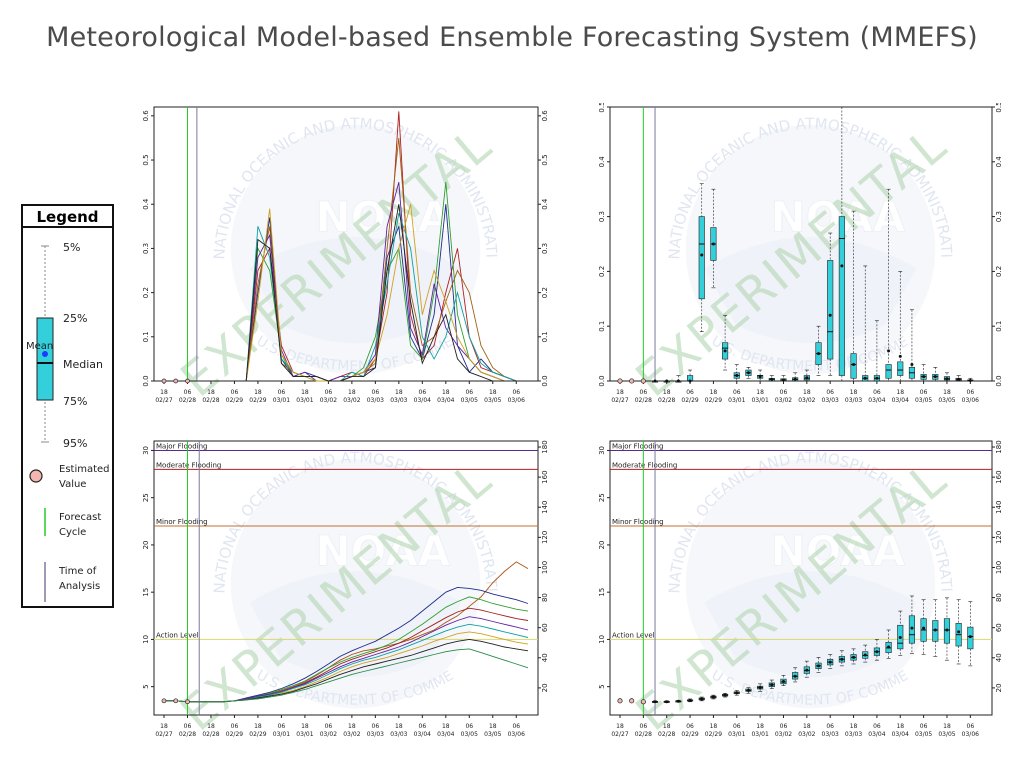  I want to click on y-tick-label-left: 0.6, so click(146, 116).